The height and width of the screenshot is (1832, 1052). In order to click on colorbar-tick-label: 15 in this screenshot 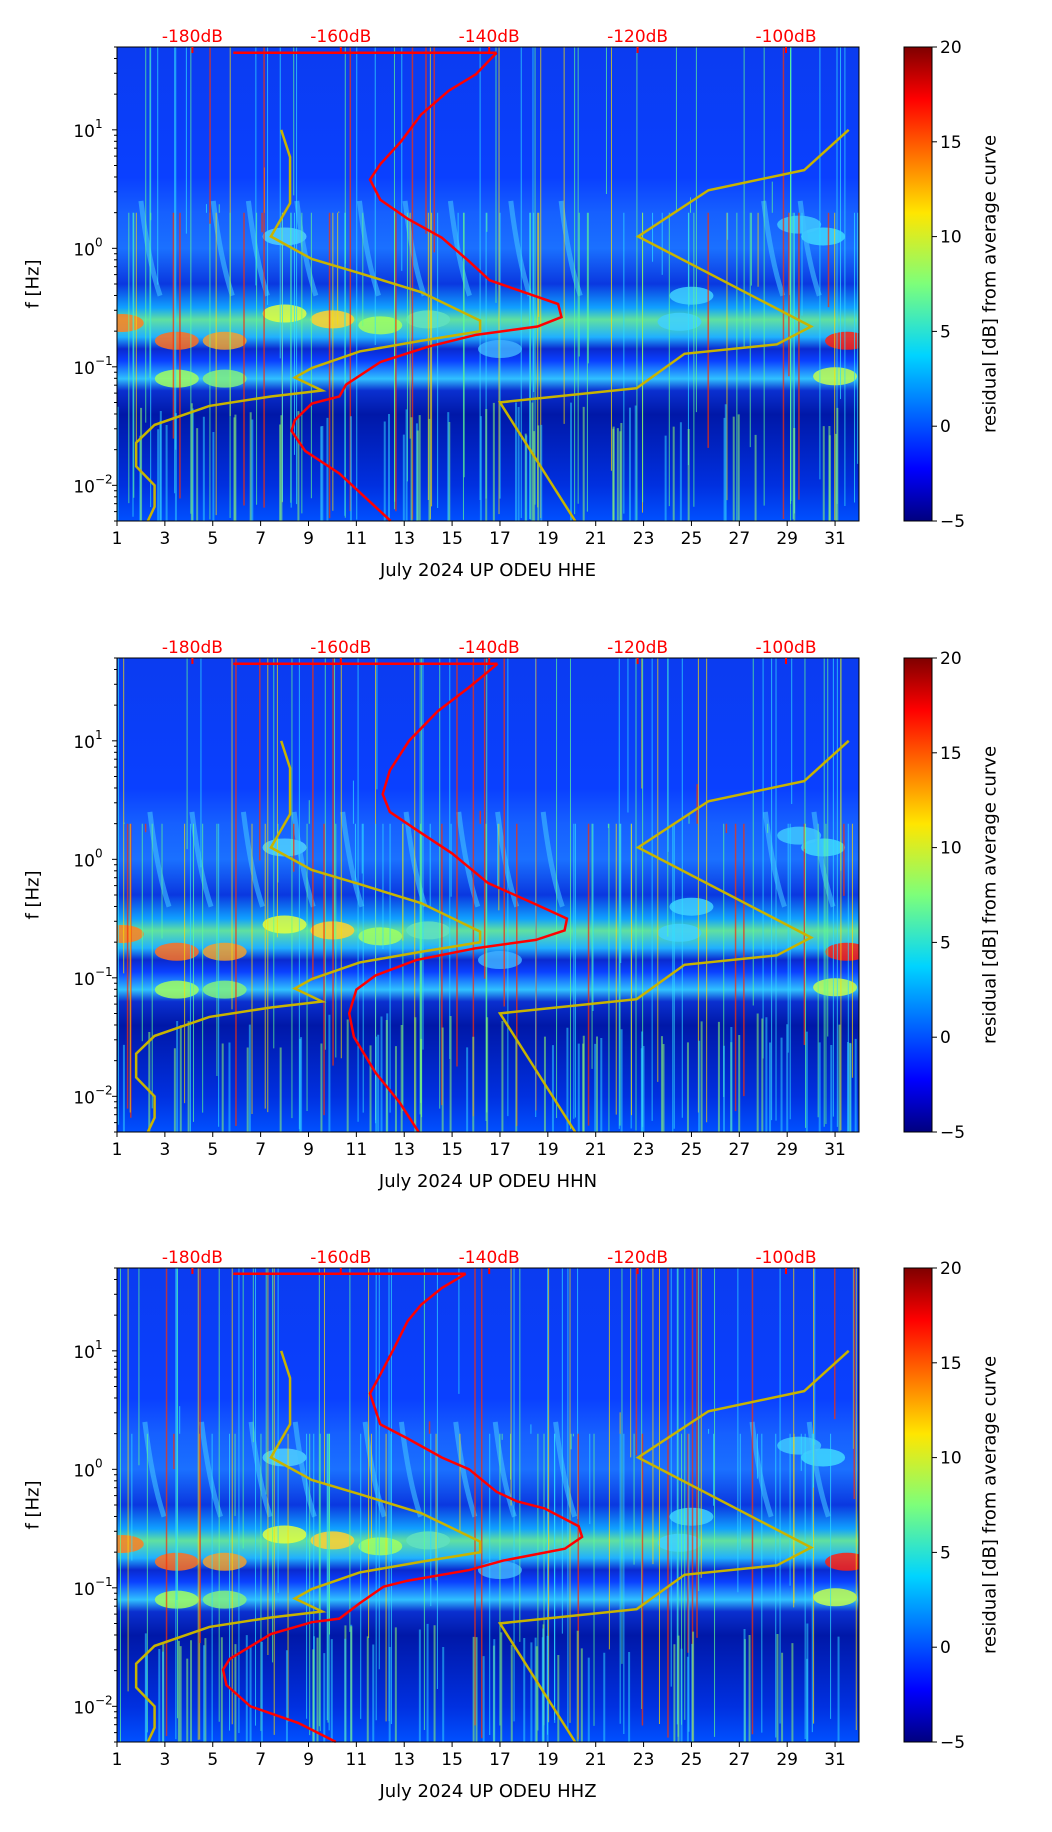, I will do `click(951, 754)`.